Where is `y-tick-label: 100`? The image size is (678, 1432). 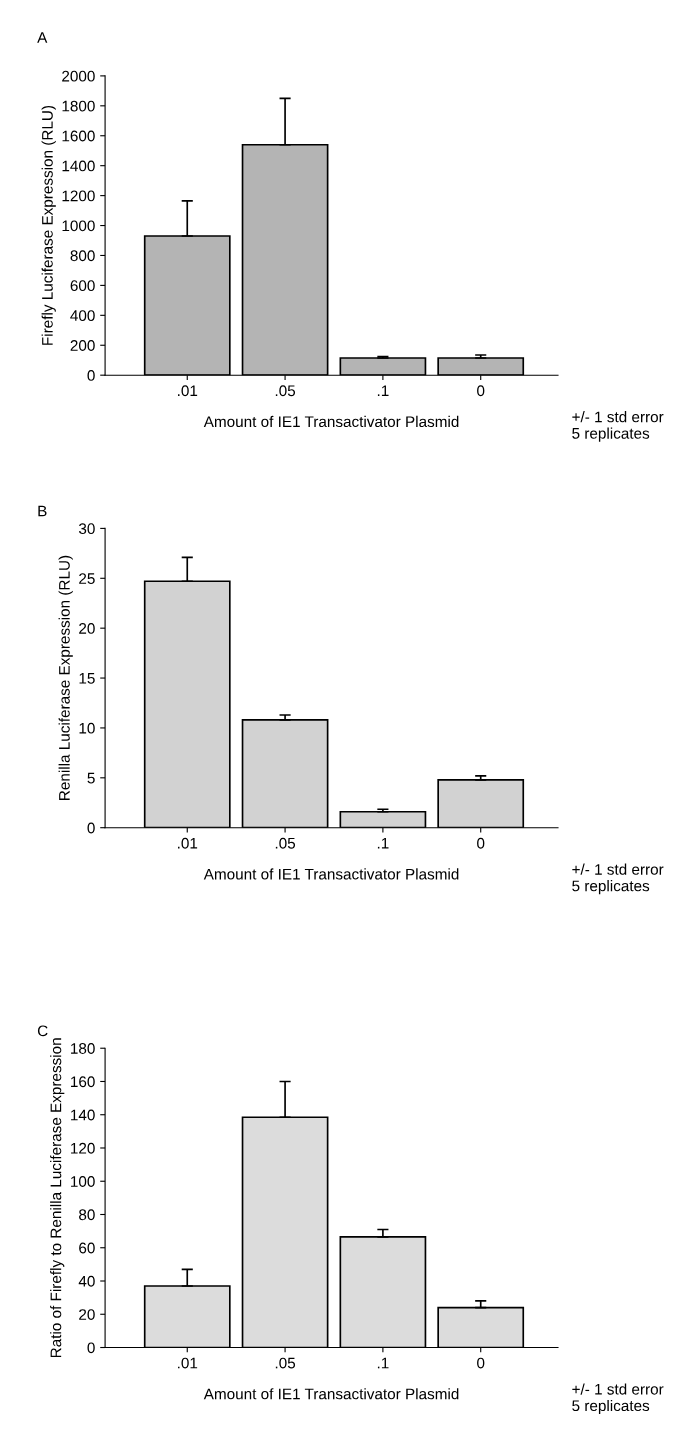 y-tick-label: 100 is located at coordinates (83, 1181).